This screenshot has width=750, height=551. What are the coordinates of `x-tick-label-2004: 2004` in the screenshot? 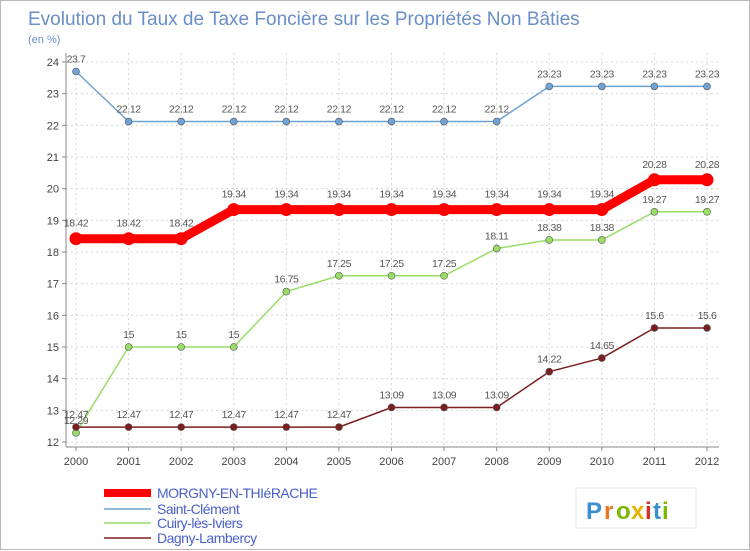 It's located at (286, 462).